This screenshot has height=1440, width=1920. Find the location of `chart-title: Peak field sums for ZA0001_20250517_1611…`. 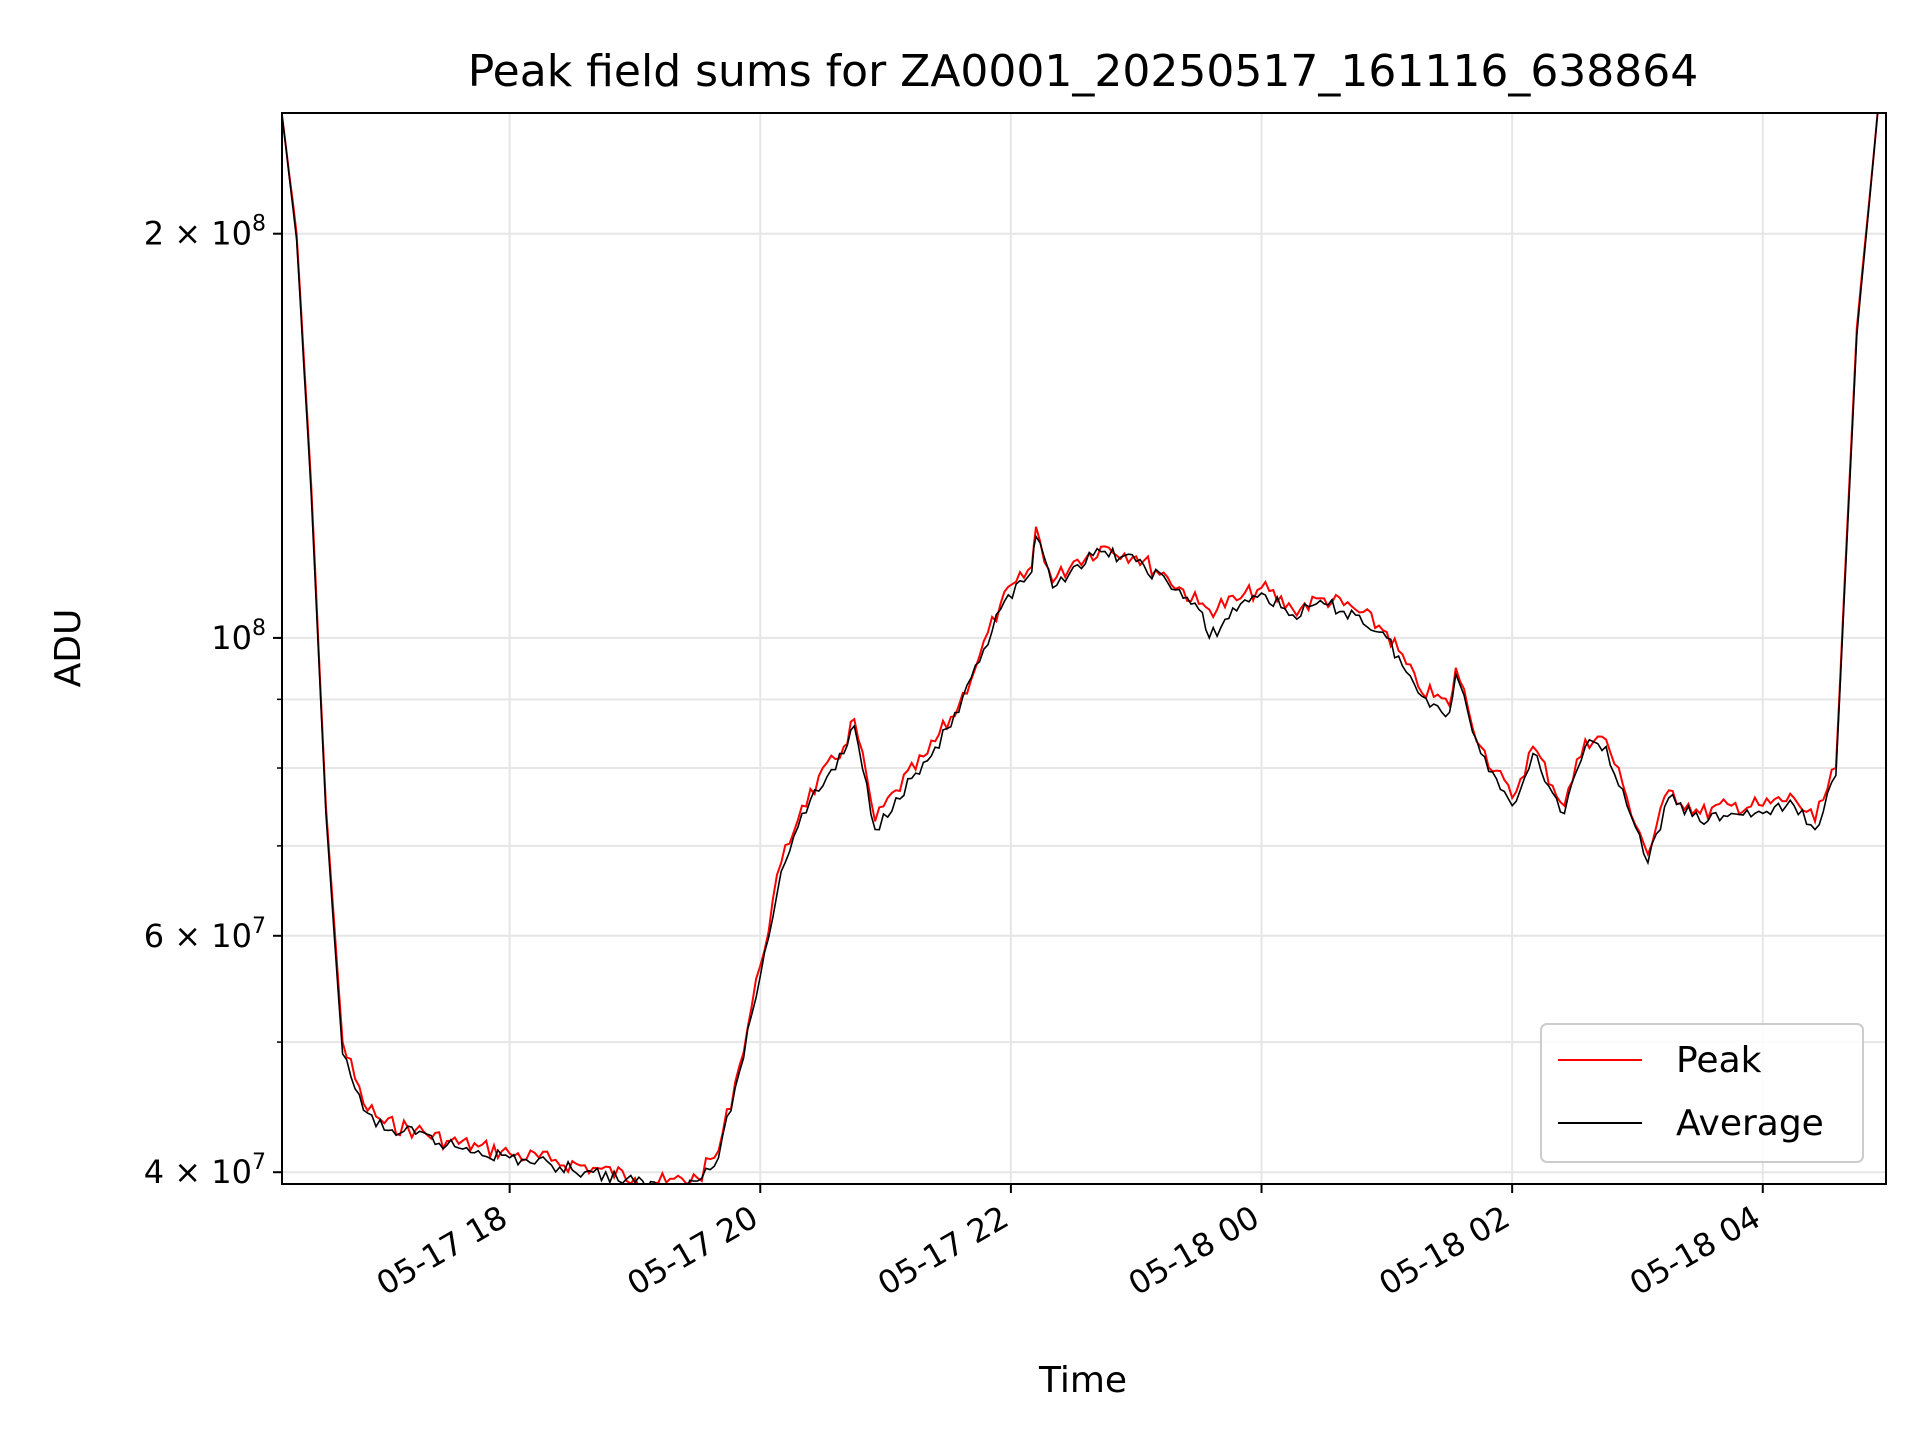

chart-title: Peak field sums for ZA0001_20250517_1611… is located at coordinates (1083, 71).